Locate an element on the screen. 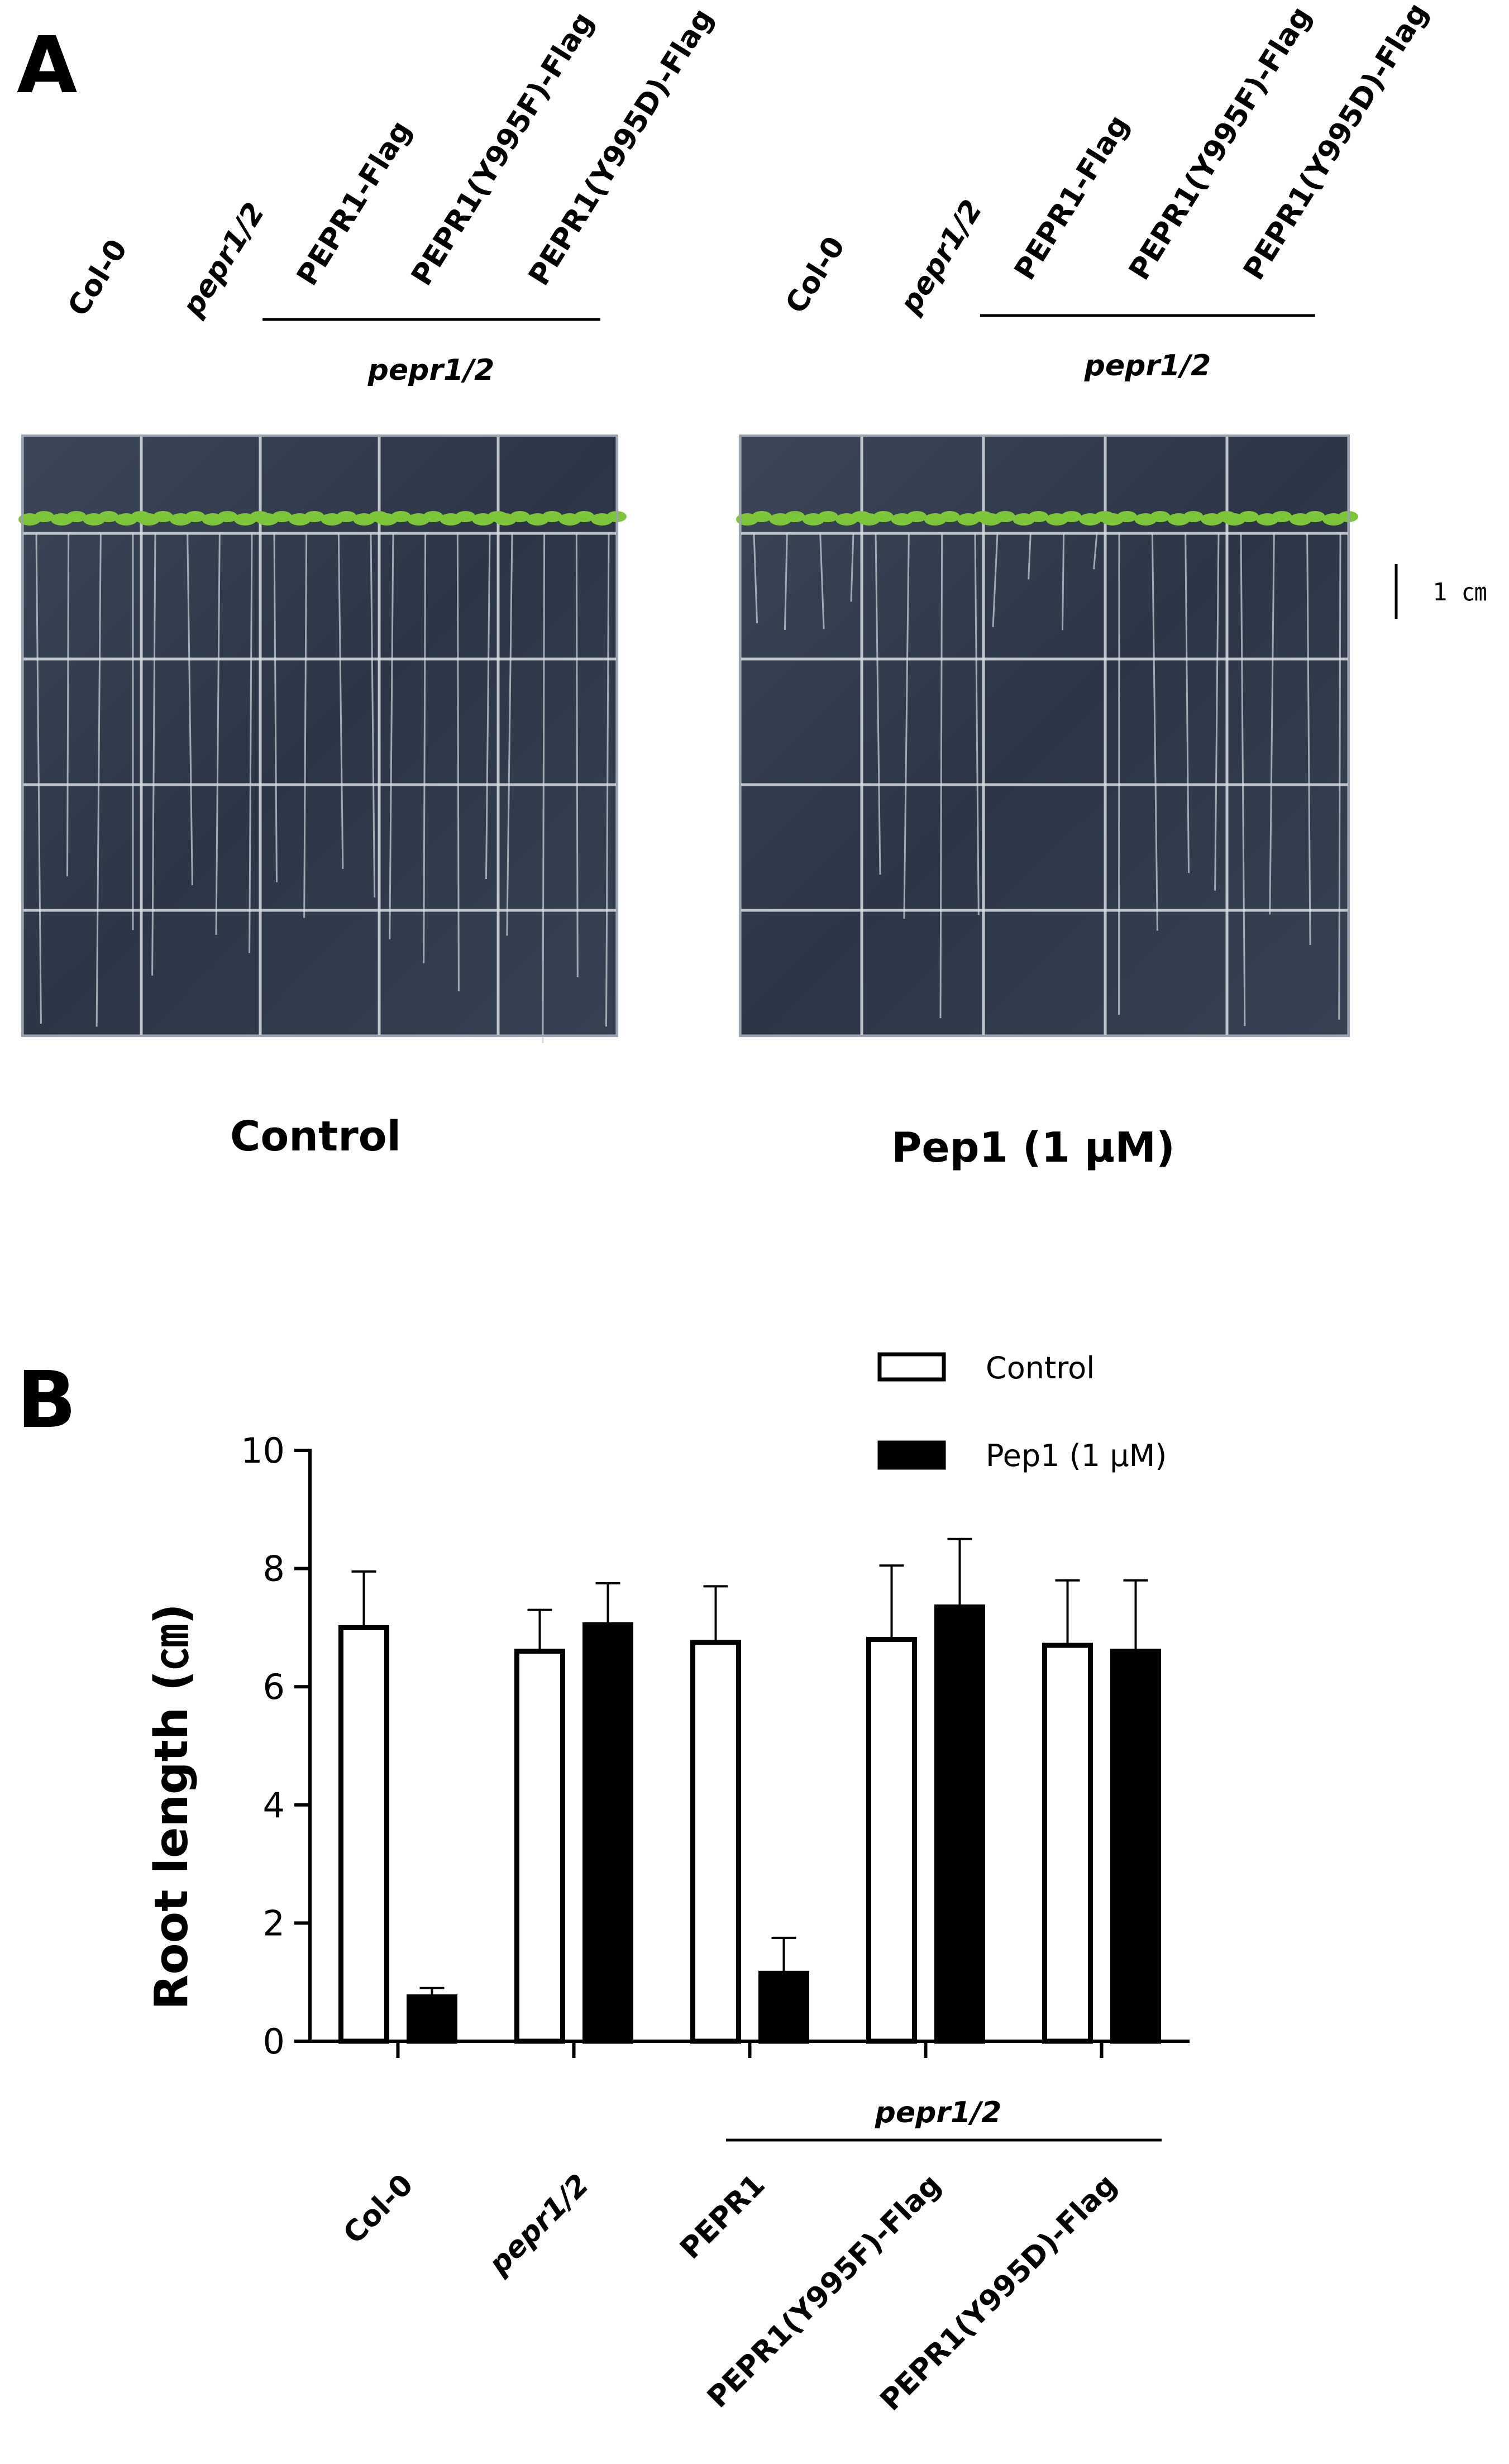 This screenshot has width=1509, height=2464. condition-label-control: Control is located at coordinates (315, 1136).